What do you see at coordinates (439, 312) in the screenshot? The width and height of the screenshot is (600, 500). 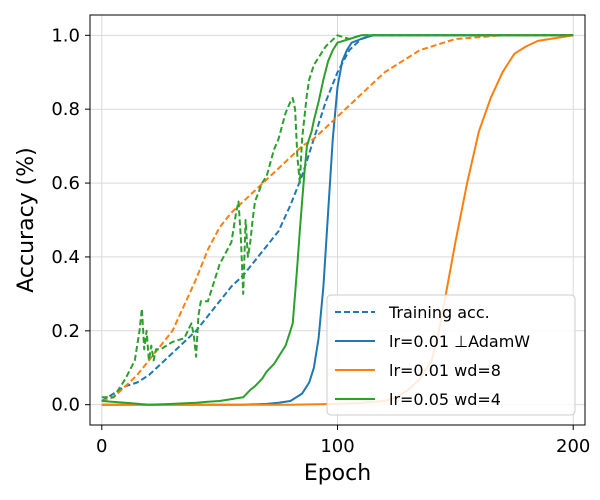 I see `legend-label: Training acc.` at bounding box center [439, 312].